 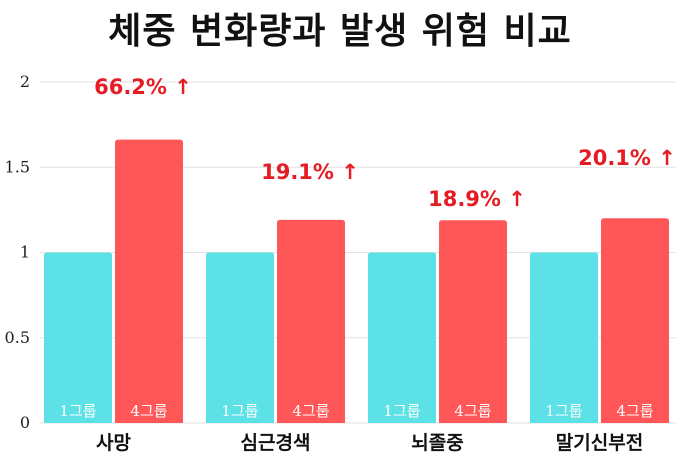 I want to click on increase-annotation: 20.1% ↑, so click(x=627, y=158).